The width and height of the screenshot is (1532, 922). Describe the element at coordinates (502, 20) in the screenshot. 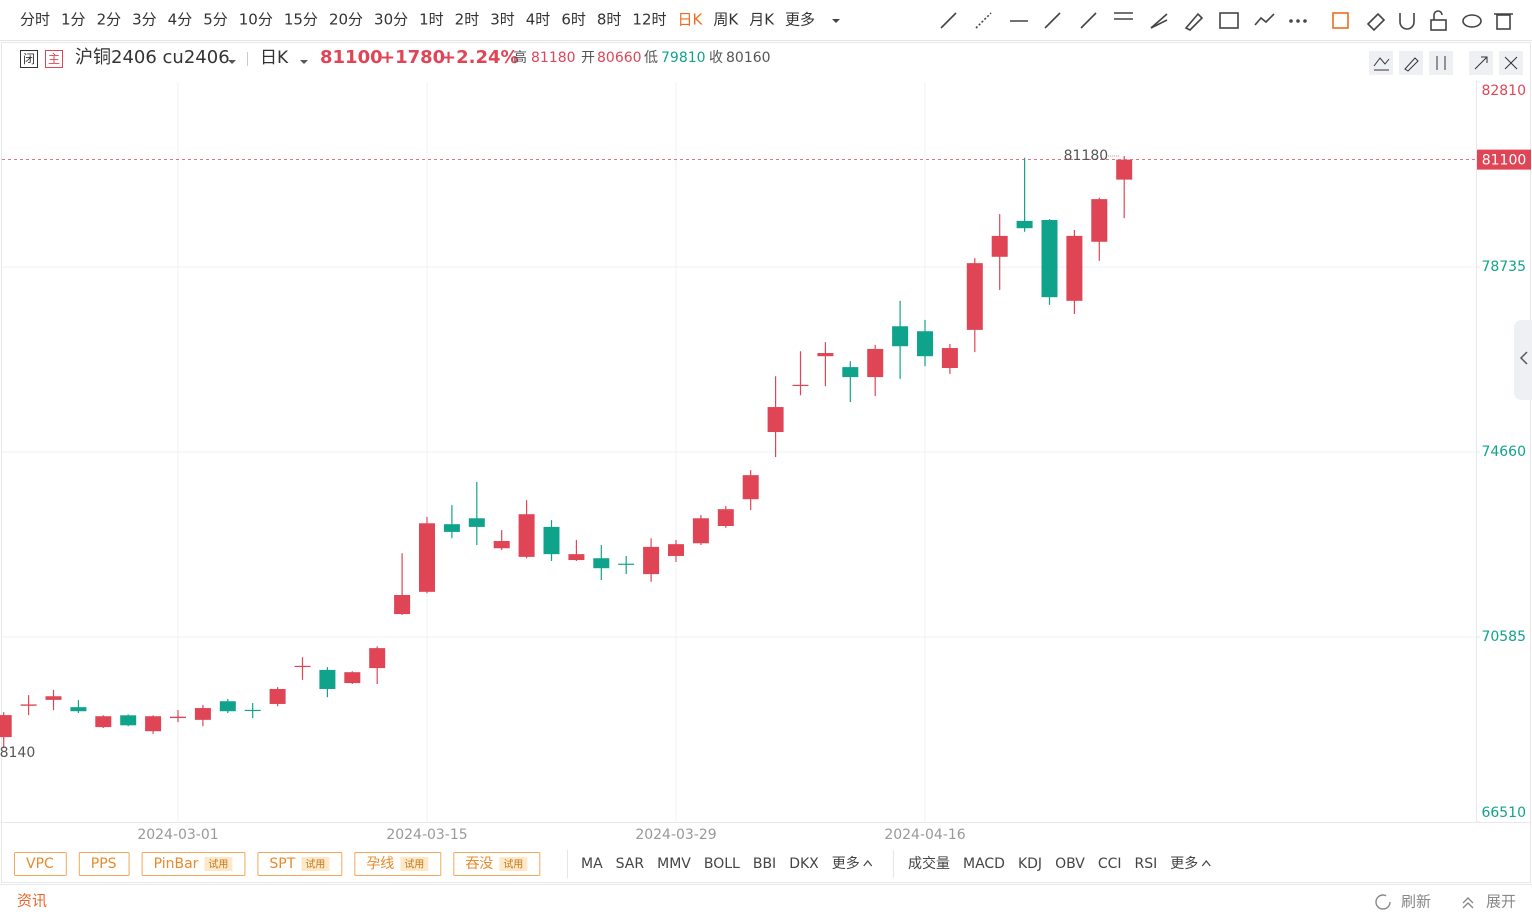

I see `period-tab: 3时` at that location.